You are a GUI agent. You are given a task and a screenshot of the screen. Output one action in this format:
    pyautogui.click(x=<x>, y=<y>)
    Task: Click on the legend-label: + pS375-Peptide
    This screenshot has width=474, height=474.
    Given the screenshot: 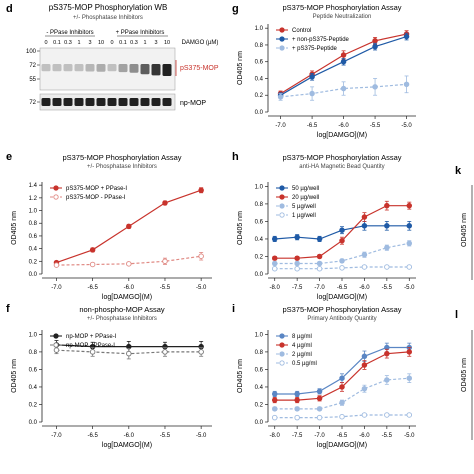 What is the action you would take?
    pyautogui.click(x=315, y=49)
    